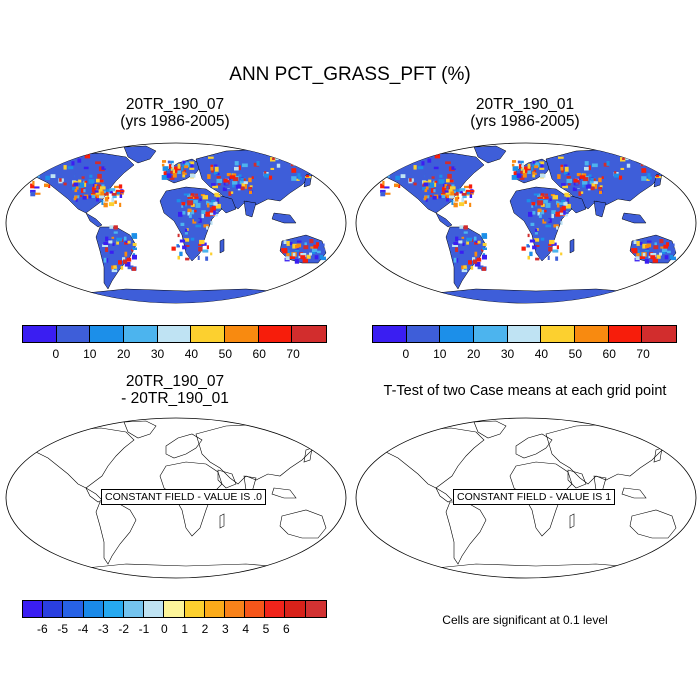  I want to click on colorbar-difference-swatch, so click(33, 609).